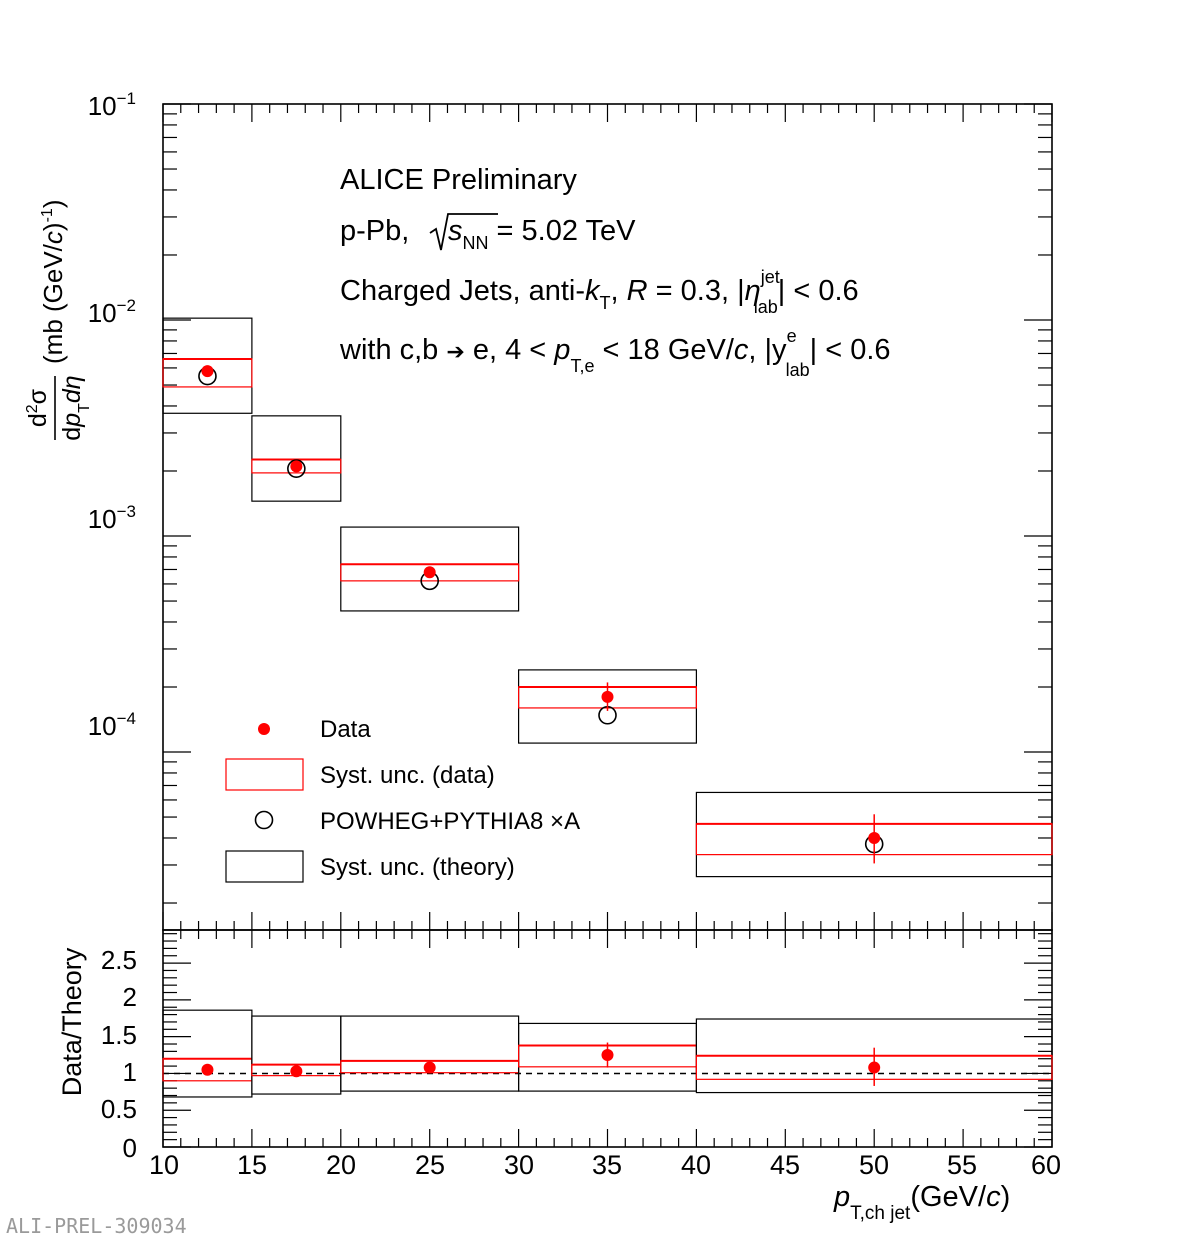 This screenshot has height=1240, width=1182. Describe the element at coordinates (119, 1035) in the screenshot. I see `ratio-tick-label: 1.5` at that location.